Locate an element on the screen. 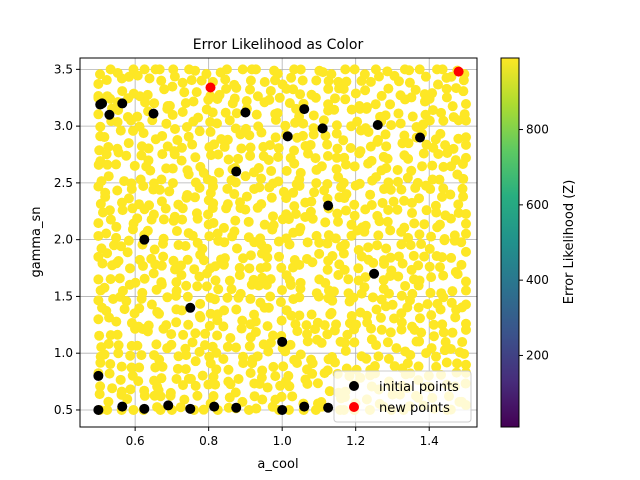 The image size is (640, 480). x-tick-label: 1.4 is located at coordinates (429, 441).